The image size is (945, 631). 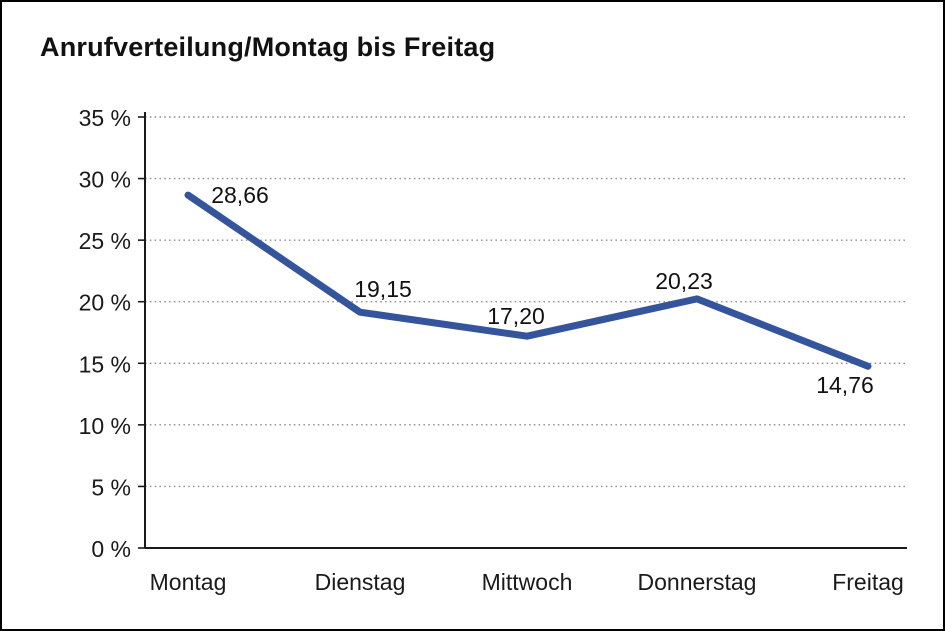 What do you see at coordinates (268, 47) in the screenshot?
I see `chart-title: Anrufverteilung/Montag bis Freitag` at bounding box center [268, 47].